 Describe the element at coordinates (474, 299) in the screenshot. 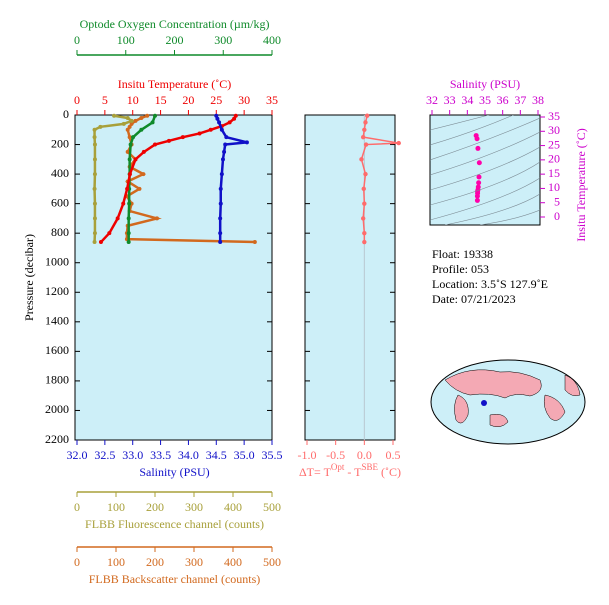

I see `info-line: Date: 07/21/2023` at that location.